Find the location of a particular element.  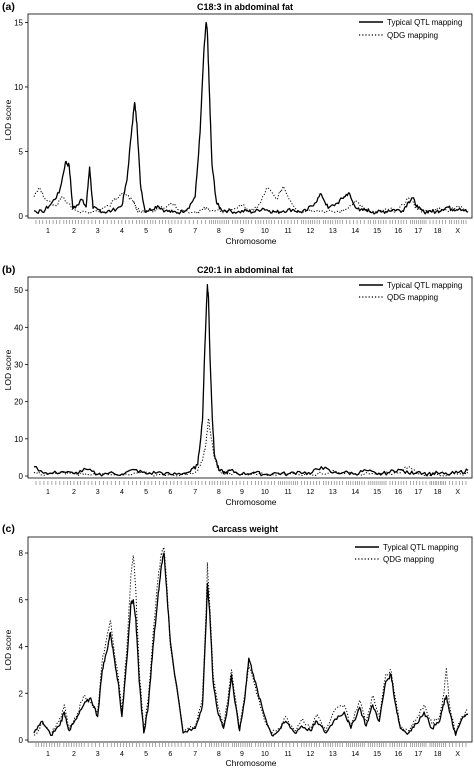

panel-a-ylabel: LOD score is located at coordinates (8, 119).